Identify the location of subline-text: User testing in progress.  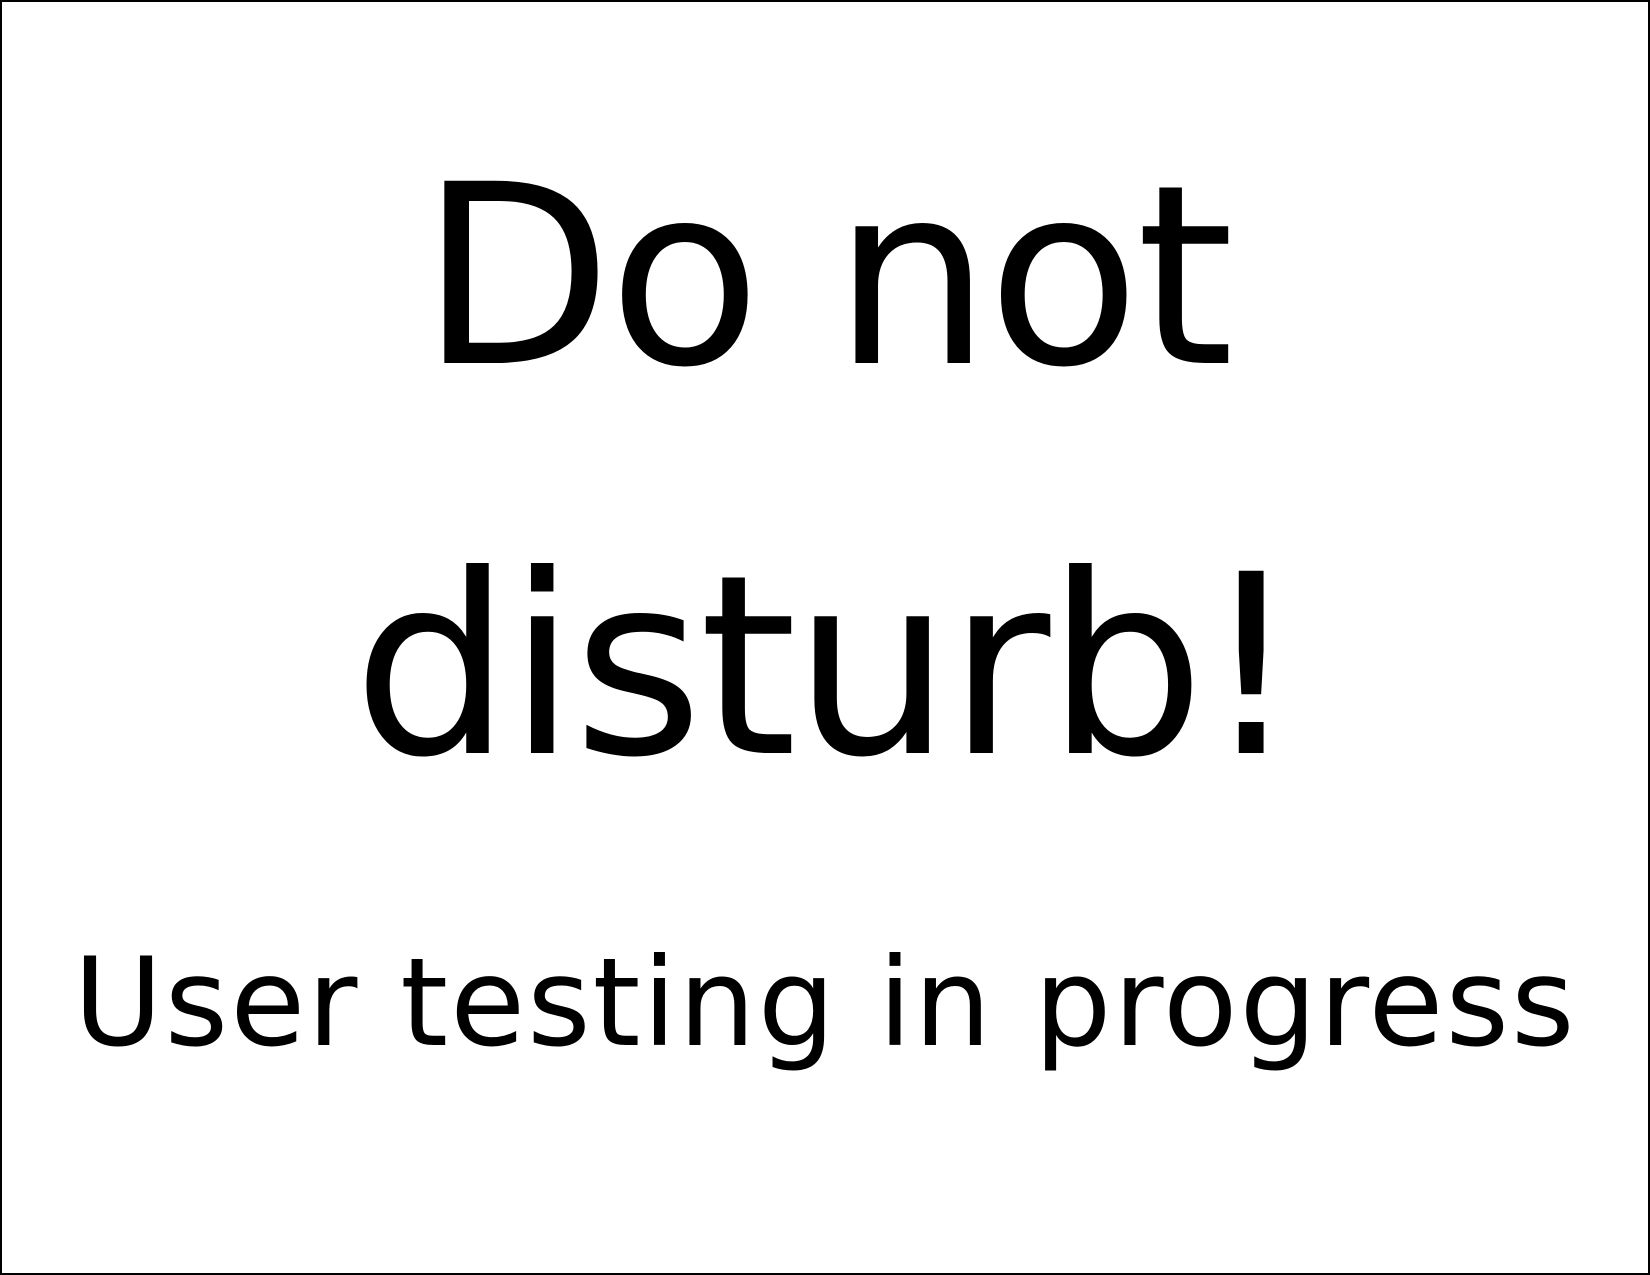
(825, 1003).